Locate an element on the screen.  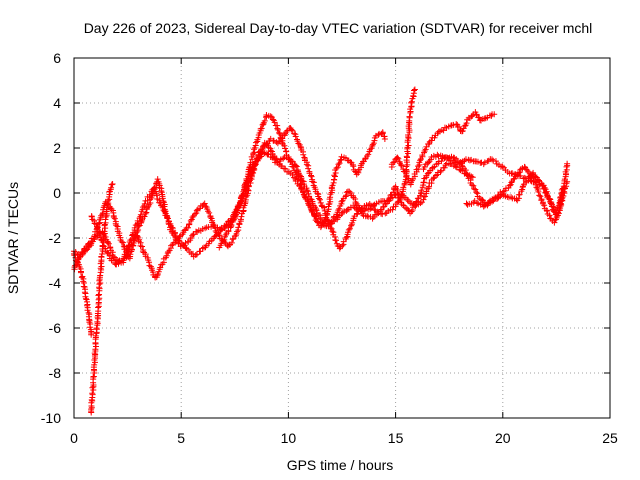
y-tick-label: 0 is located at coordinates (57, 193).